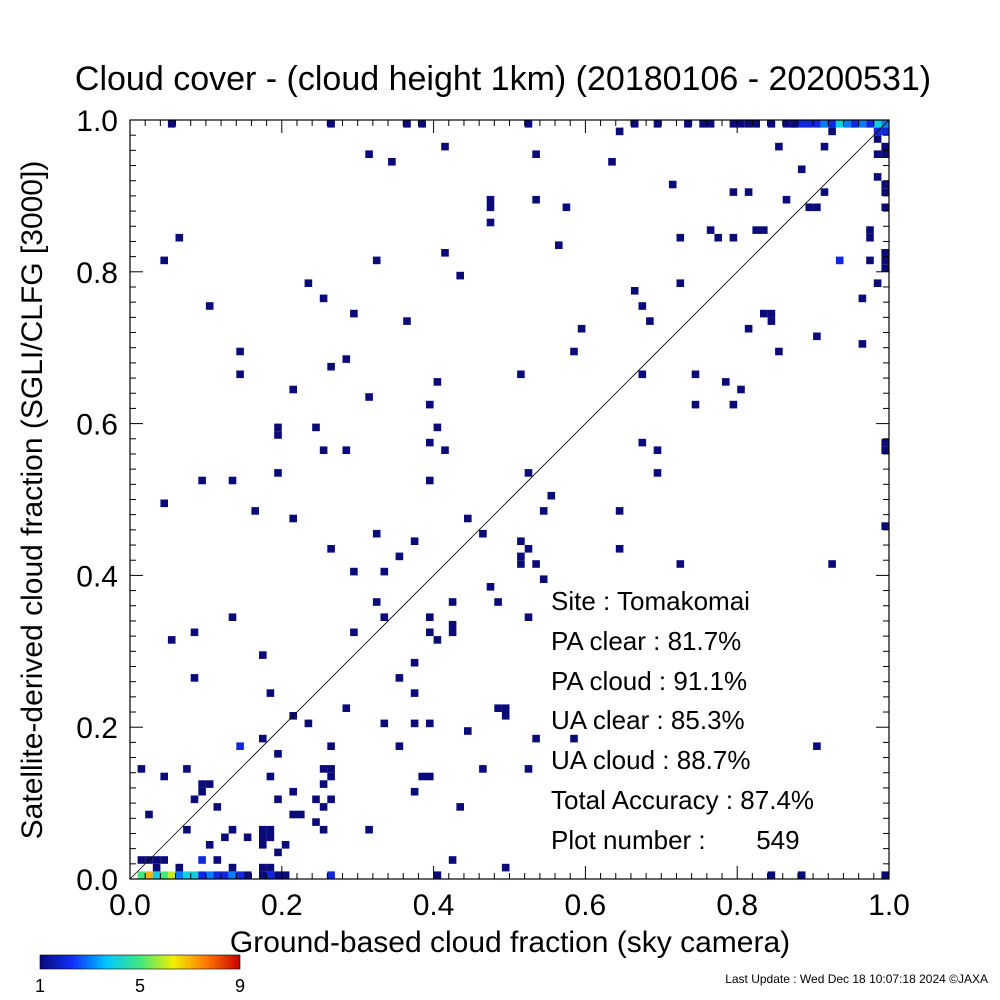 This screenshot has width=1000, height=1000. I want to click on y-tick-label: 0.8, so click(97, 273).